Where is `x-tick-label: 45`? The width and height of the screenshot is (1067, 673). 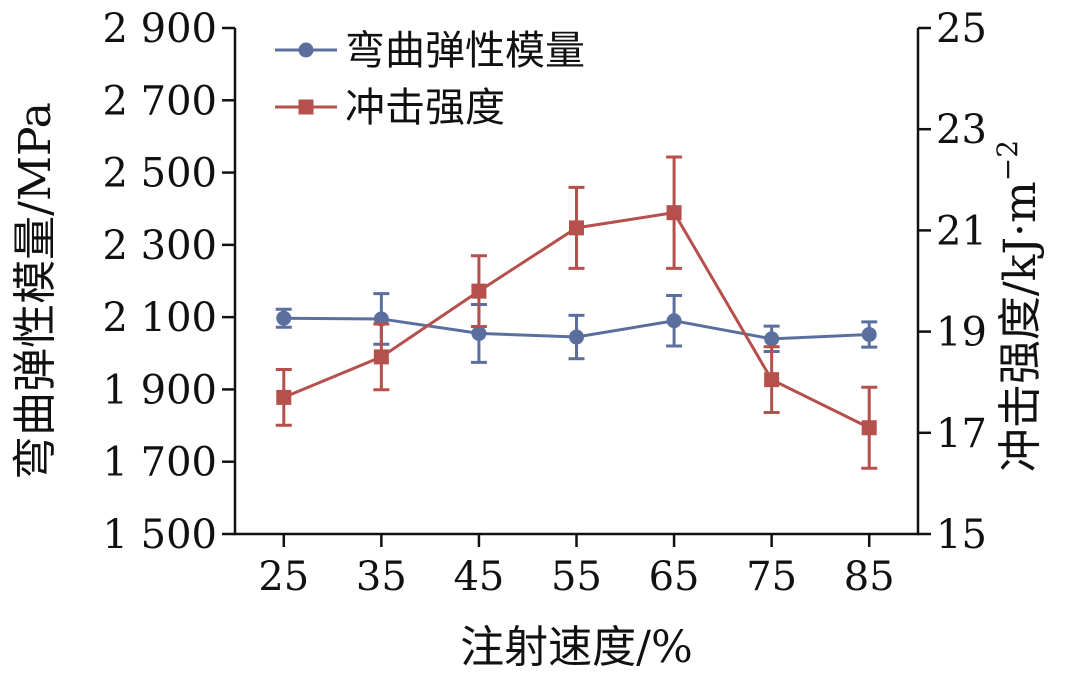
x-tick-label: 45 is located at coordinates (478, 577).